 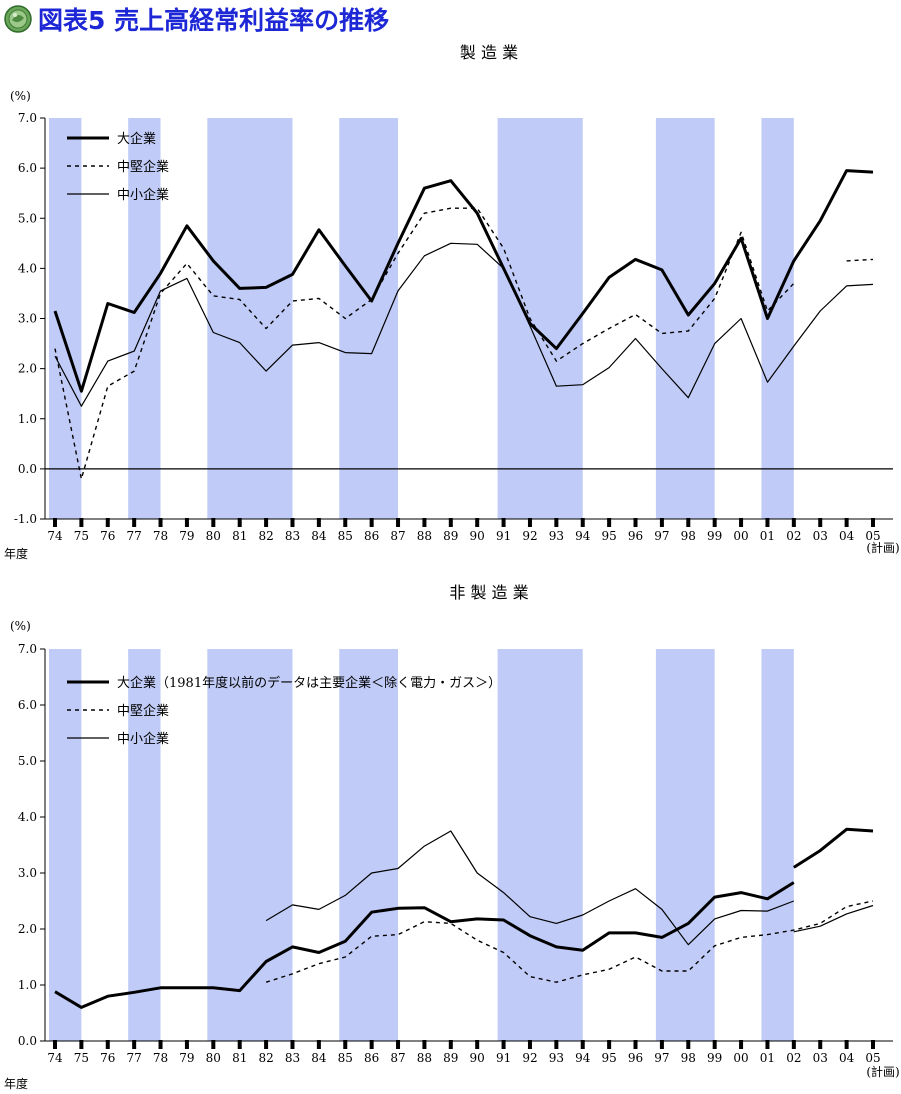 What do you see at coordinates (136, 139) in the screenshot?
I see `legend-label: 大企業` at bounding box center [136, 139].